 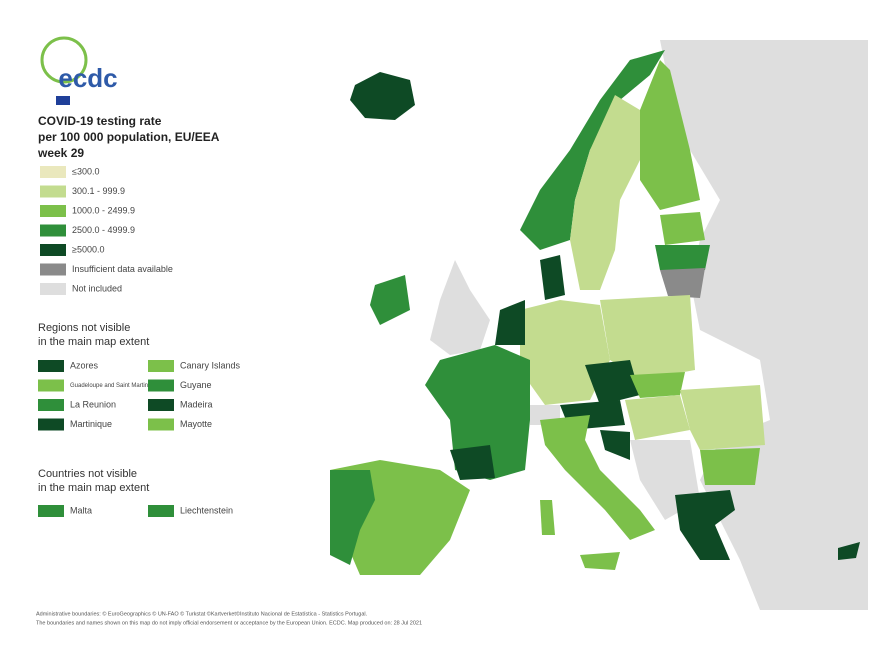 What do you see at coordinates (657, 385) in the screenshot?
I see `slovakia` at bounding box center [657, 385].